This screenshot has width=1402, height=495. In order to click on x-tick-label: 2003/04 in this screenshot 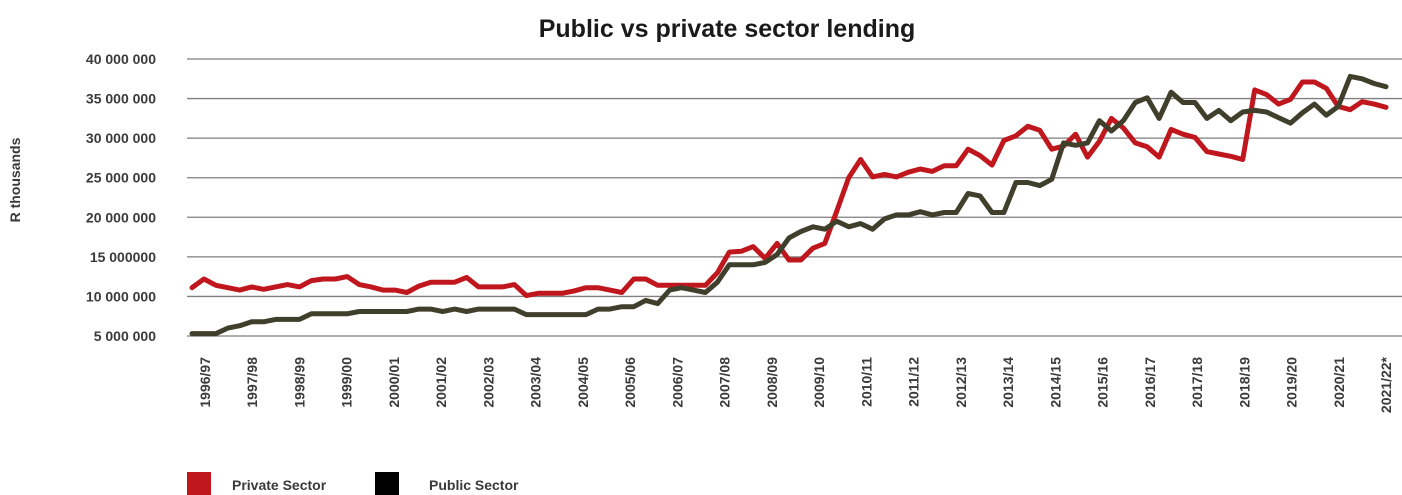, I will do `click(536, 382)`.